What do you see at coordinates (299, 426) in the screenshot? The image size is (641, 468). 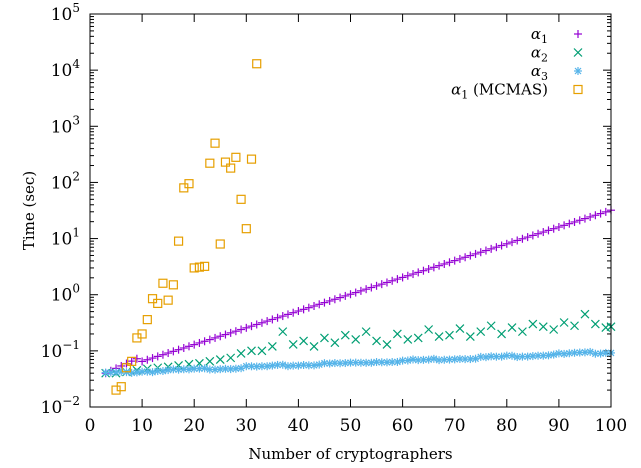 I see `x-tick-label: 40` at bounding box center [299, 426].